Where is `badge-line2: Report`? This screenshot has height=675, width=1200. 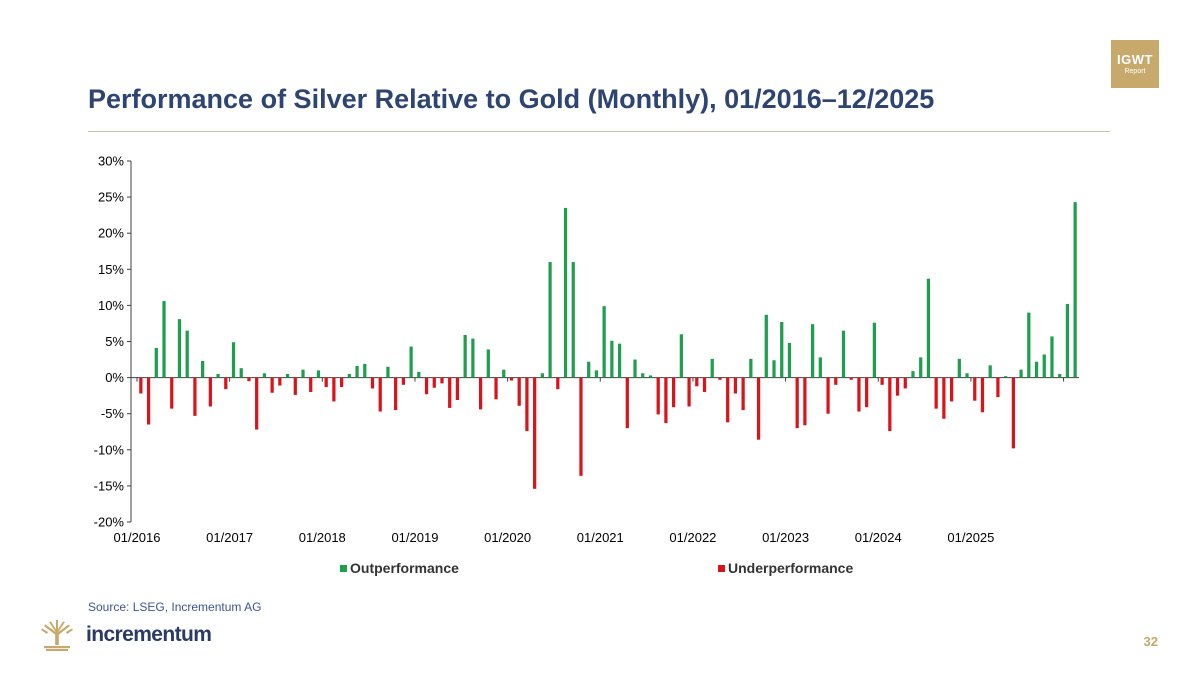 badge-line2: Report is located at coordinates (1135, 71).